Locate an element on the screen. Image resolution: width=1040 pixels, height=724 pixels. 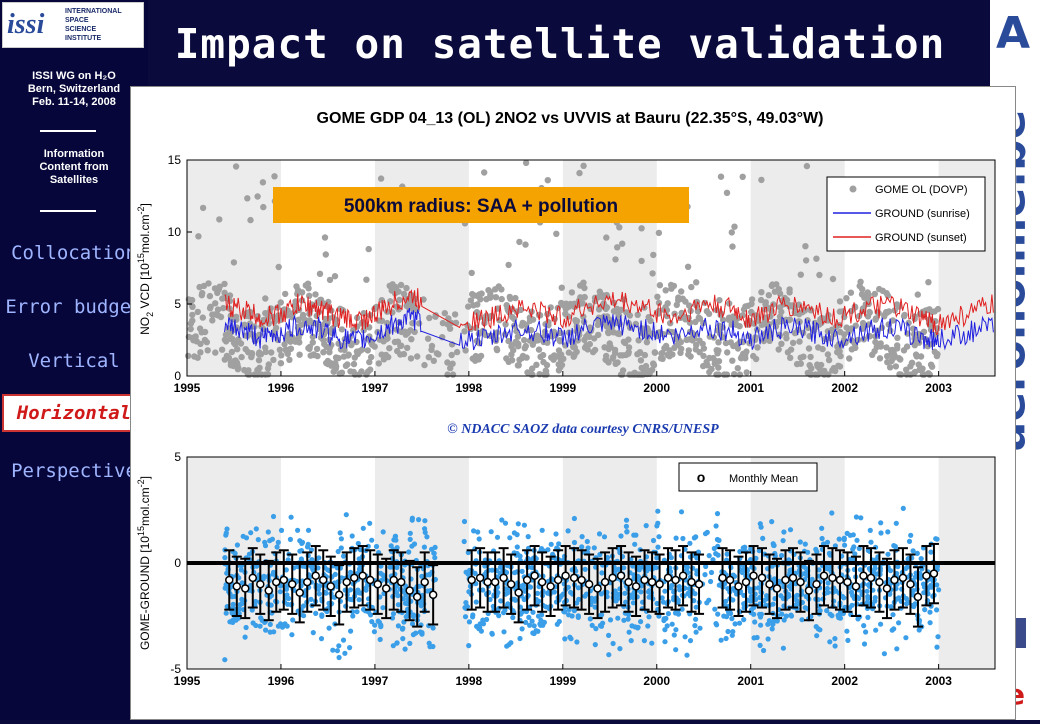
nav-item-perspective: Perspective is located at coordinates (74, 471).